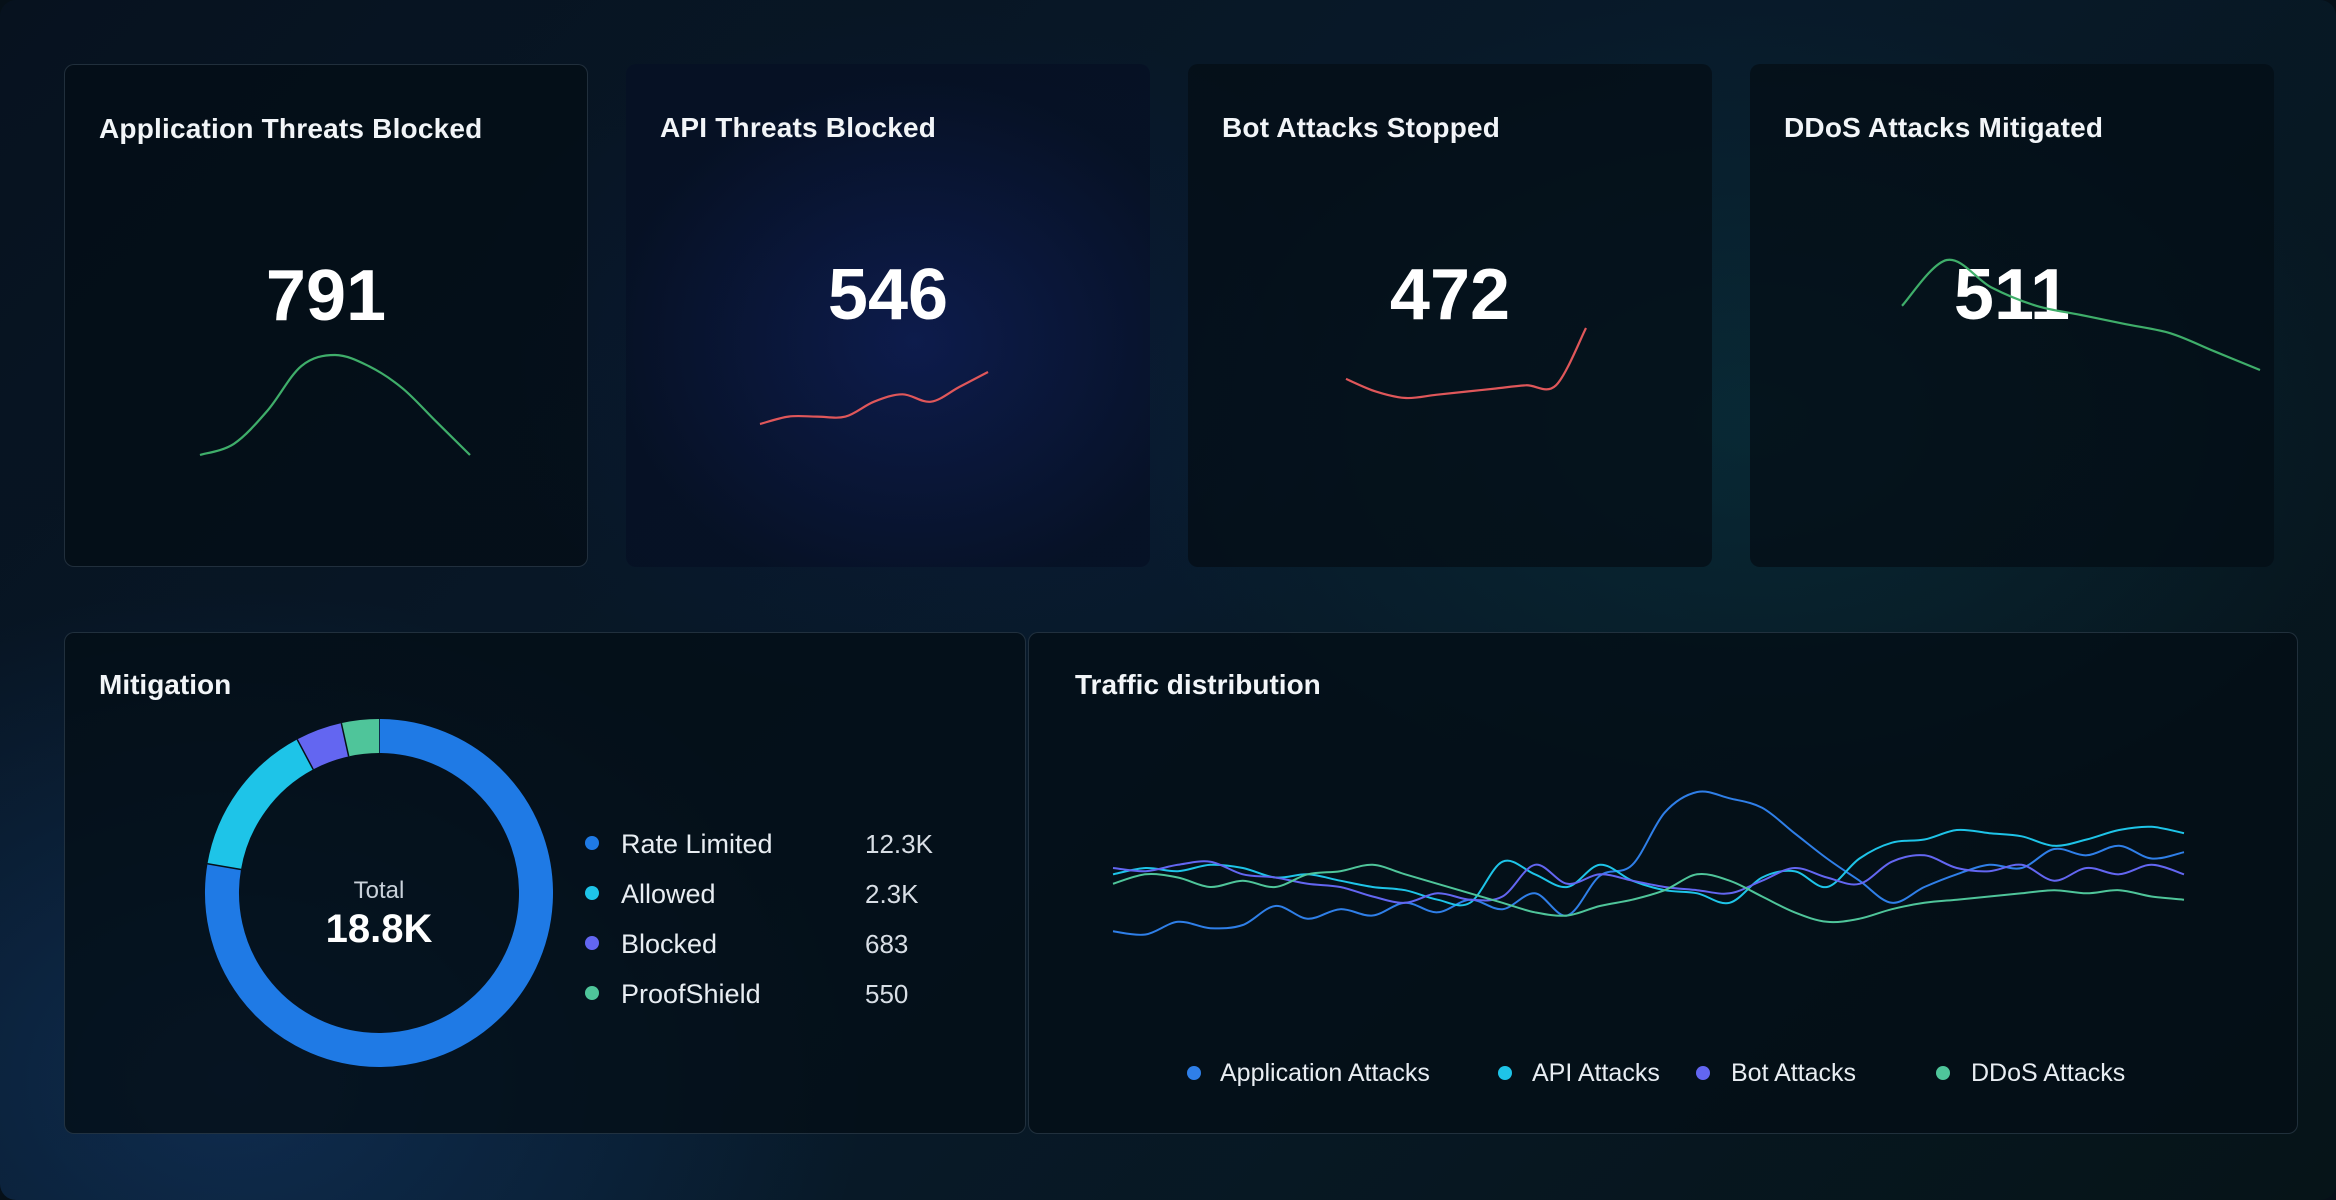 The height and width of the screenshot is (1200, 2336). What do you see at coordinates (291, 128) in the screenshot?
I see `kpi-title: Application Threats Blocked` at bounding box center [291, 128].